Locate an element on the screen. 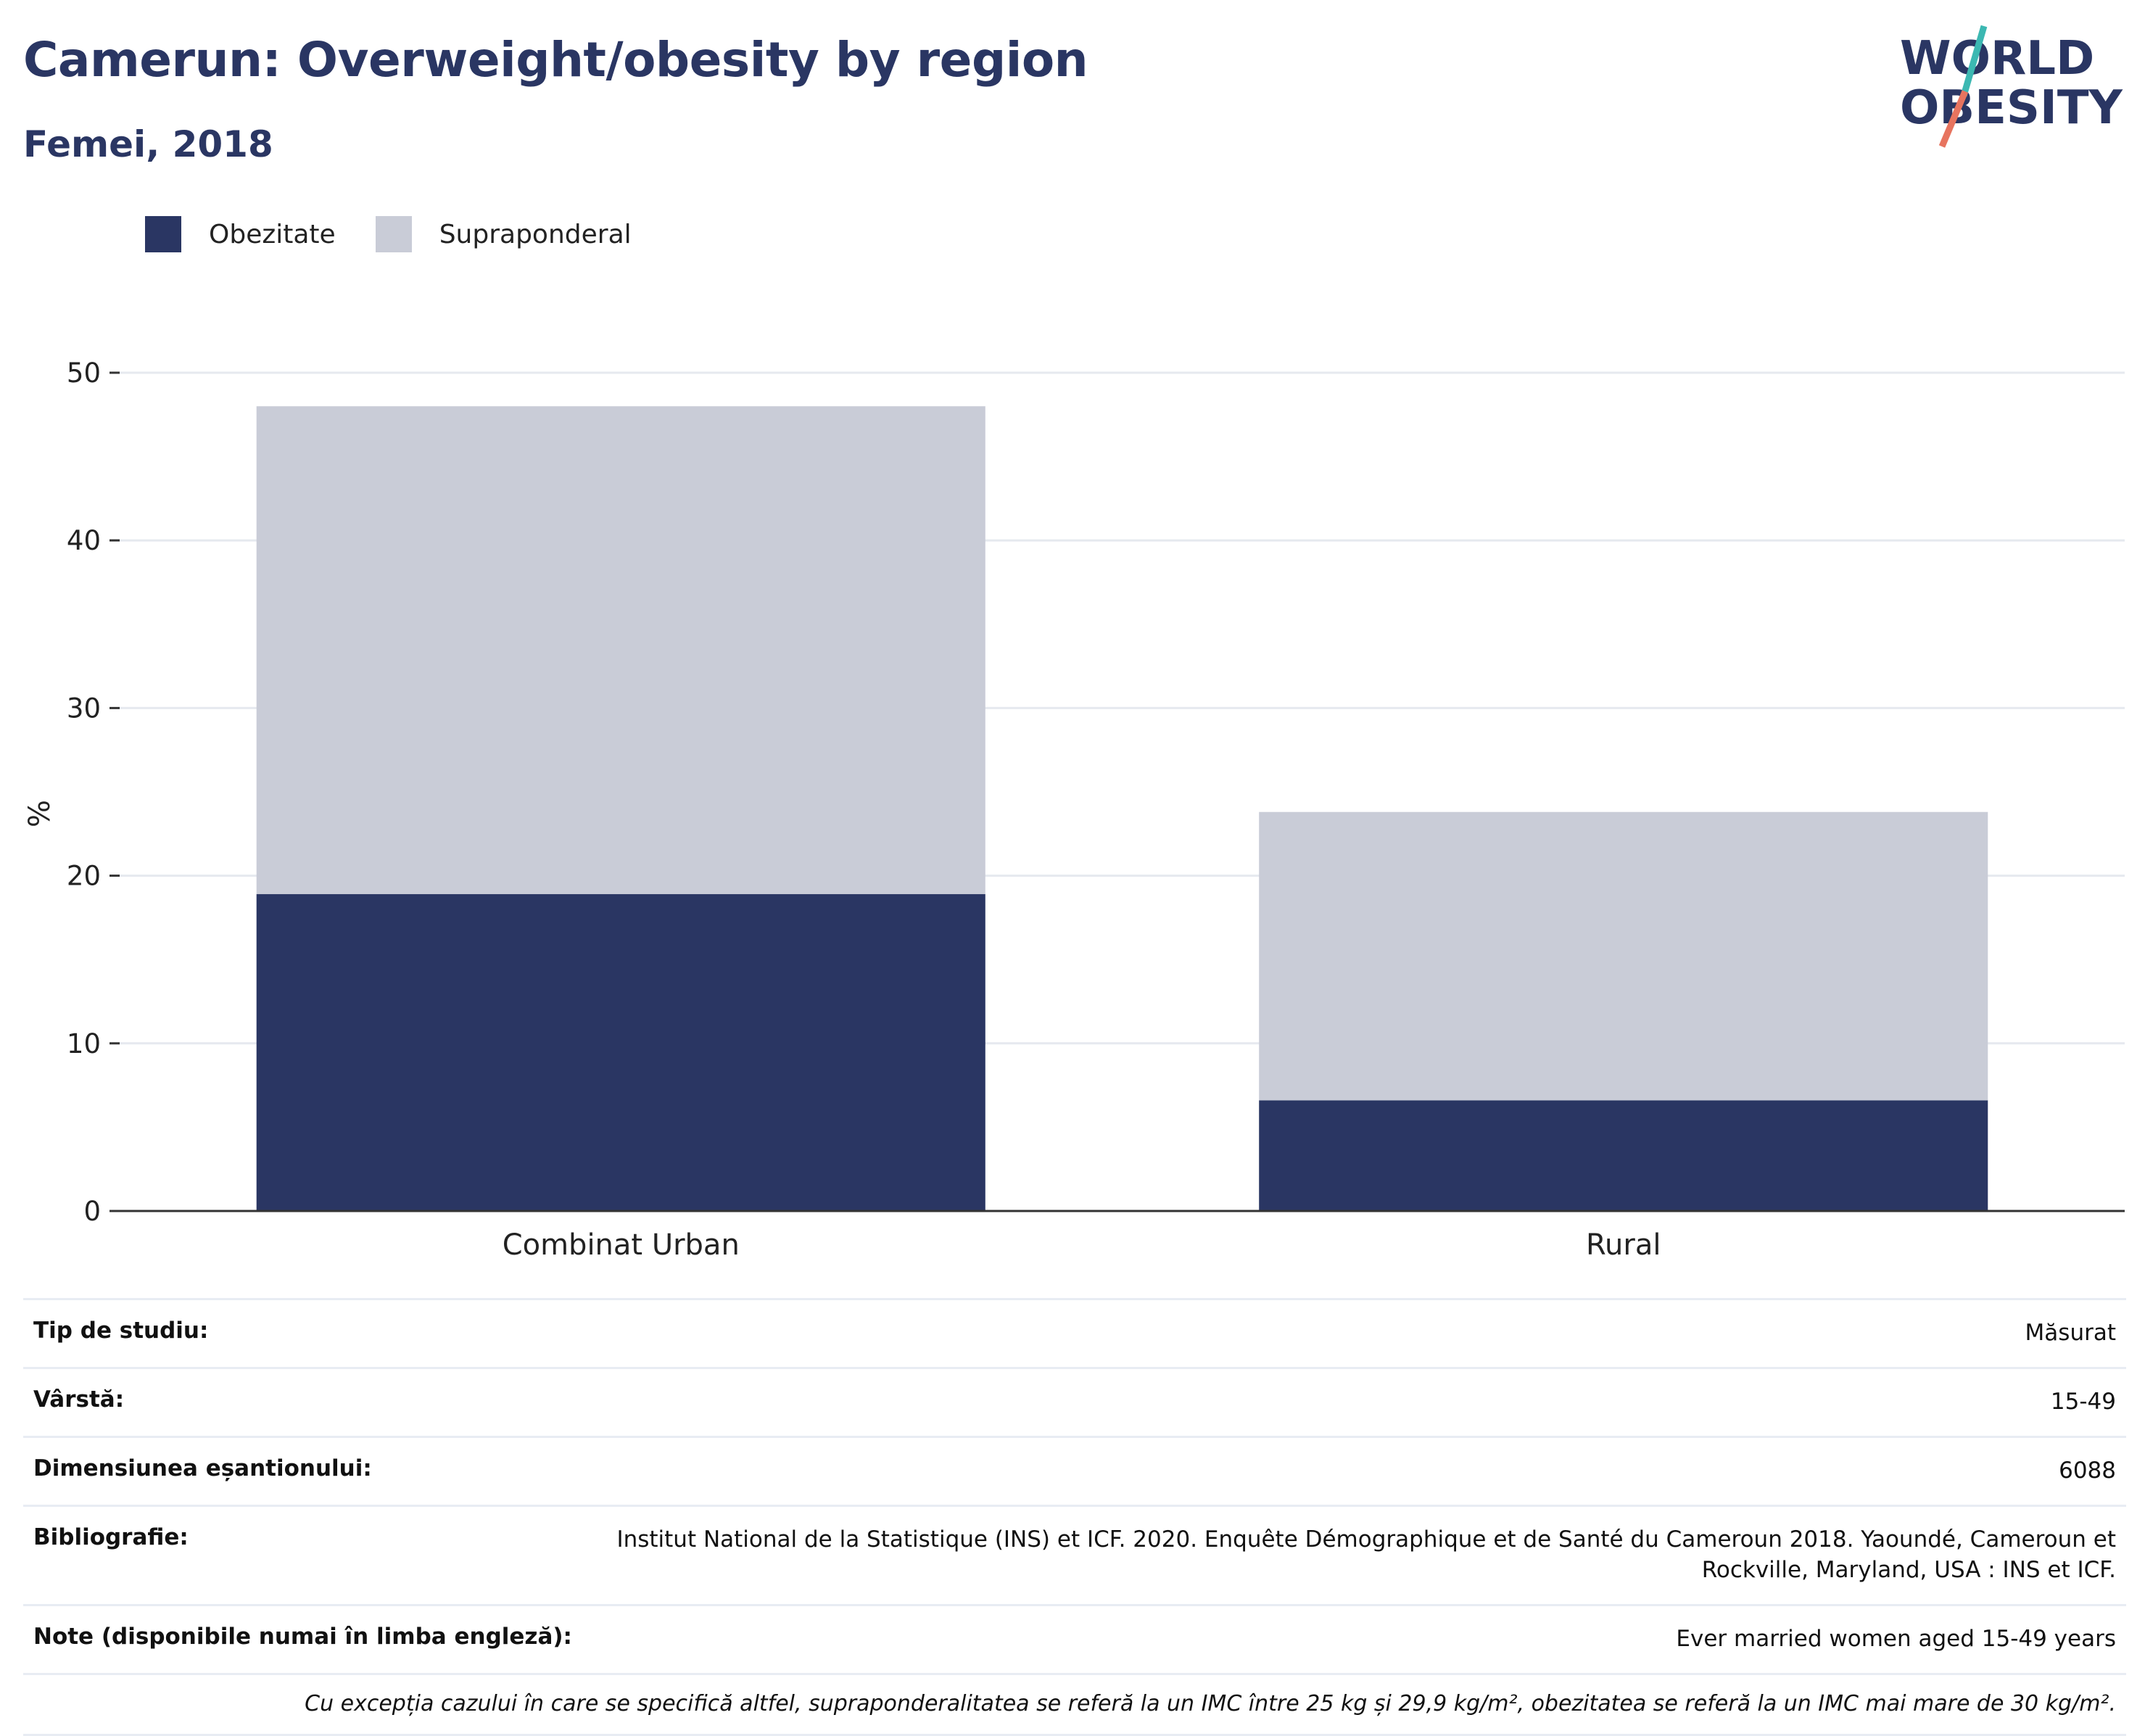 Image resolution: width=2145 pixels, height=1736 pixels. legend-item-overweight: Supraponderal is located at coordinates (504, 234).